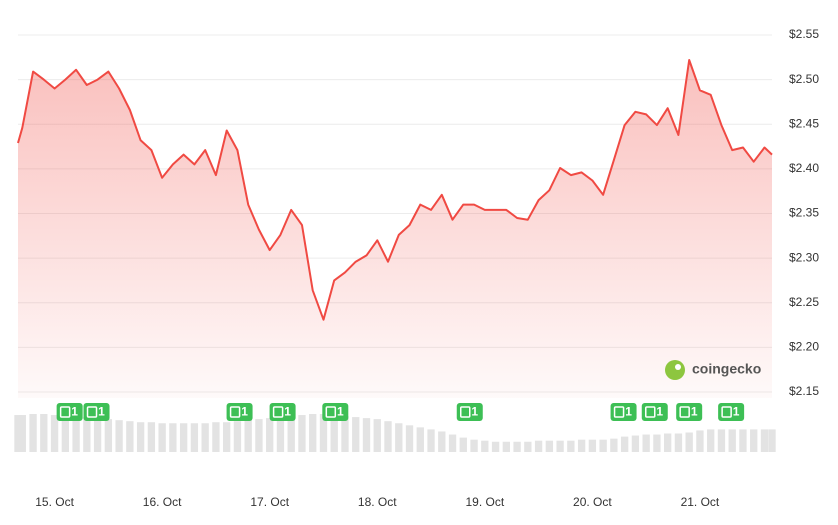 This screenshot has height=525, width=838. What do you see at coordinates (804, 302) in the screenshot?
I see `y-tick-label: $2.25` at bounding box center [804, 302].